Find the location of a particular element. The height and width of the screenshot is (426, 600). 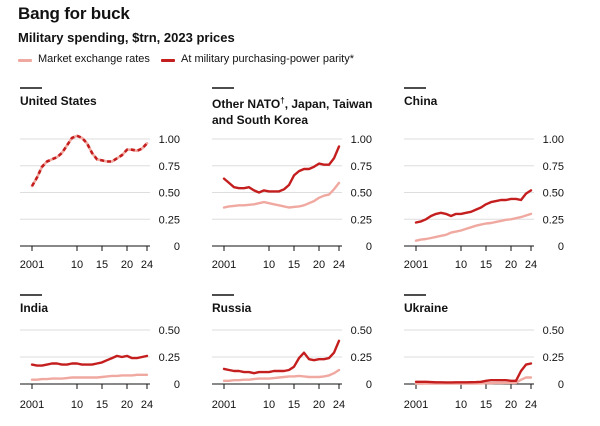

xtick-label-china-1: 10 is located at coordinates (461, 265).